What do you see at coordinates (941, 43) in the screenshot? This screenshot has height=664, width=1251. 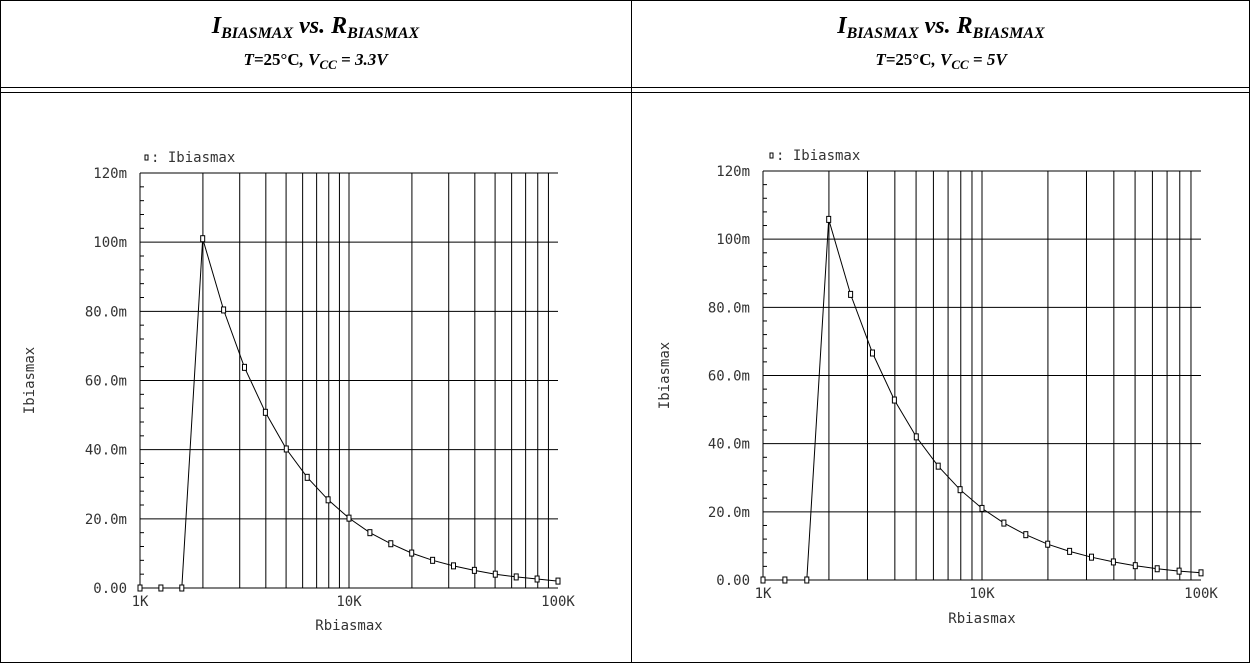 I see `chart-header-right: IBIASMAX vs. RBIASMAX T=25°C, VCC = 5V` at bounding box center [941, 43].